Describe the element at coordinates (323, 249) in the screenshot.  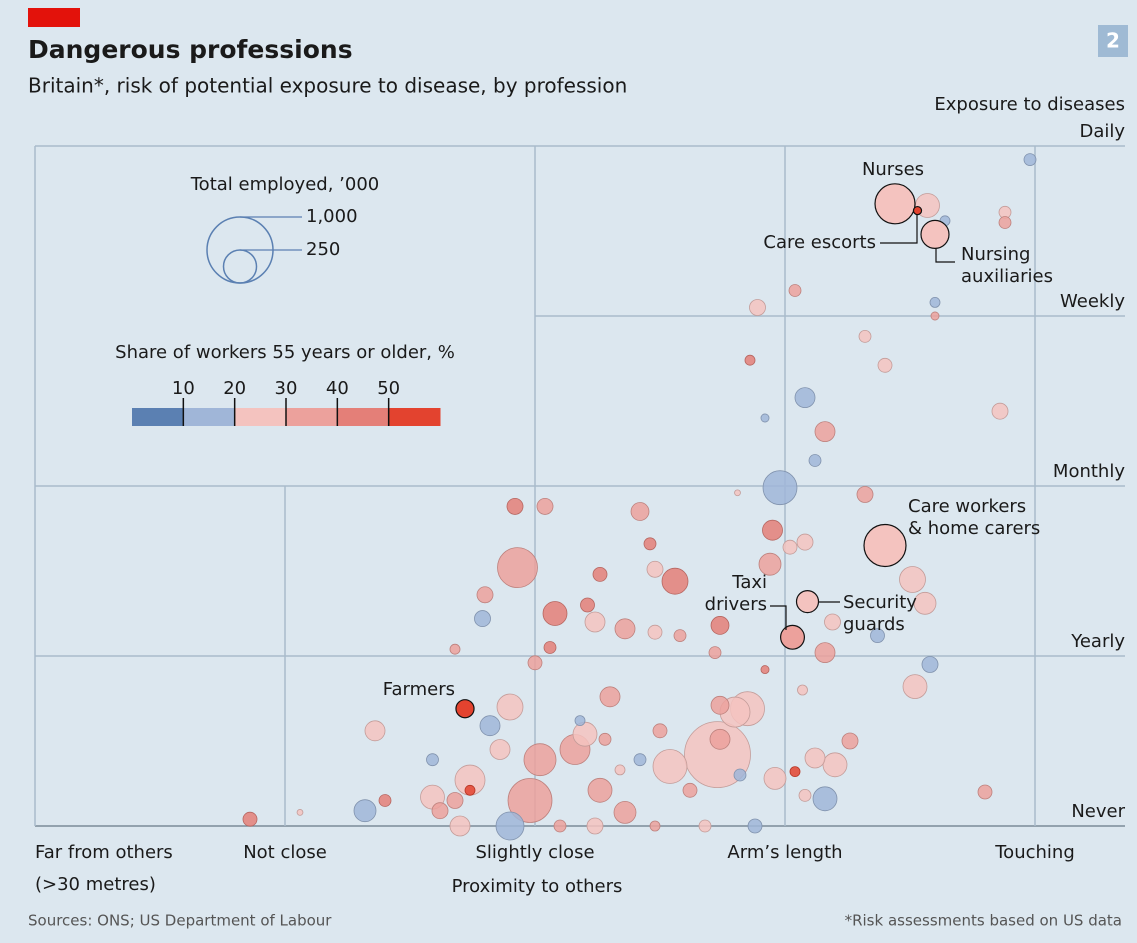
I see `size-legend-label: 250` at that location.